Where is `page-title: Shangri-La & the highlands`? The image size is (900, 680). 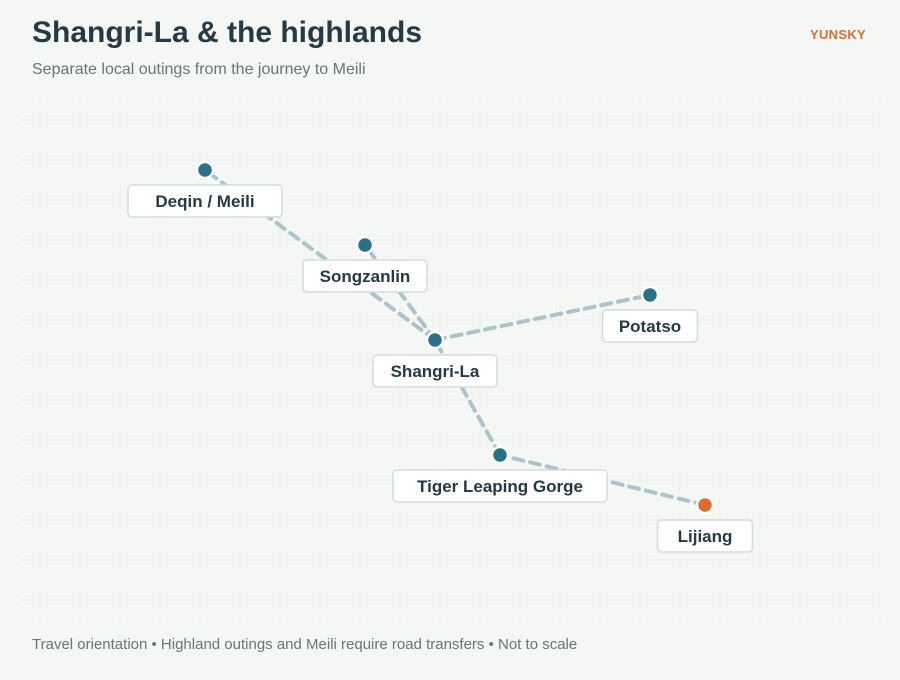 page-title: Shangri-La & the highlands is located at coordinates (227, 32).